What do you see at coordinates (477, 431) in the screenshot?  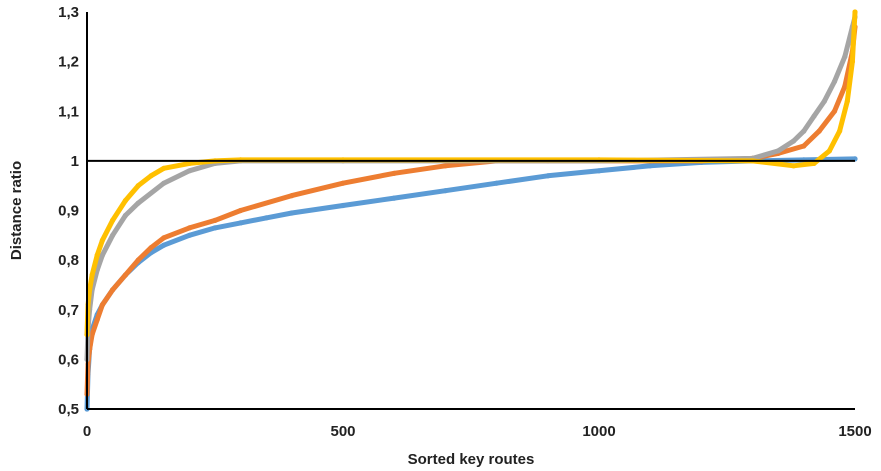 I see `x-tick-labels: 0 500 1000 1500` at bounding box center [477, 431].